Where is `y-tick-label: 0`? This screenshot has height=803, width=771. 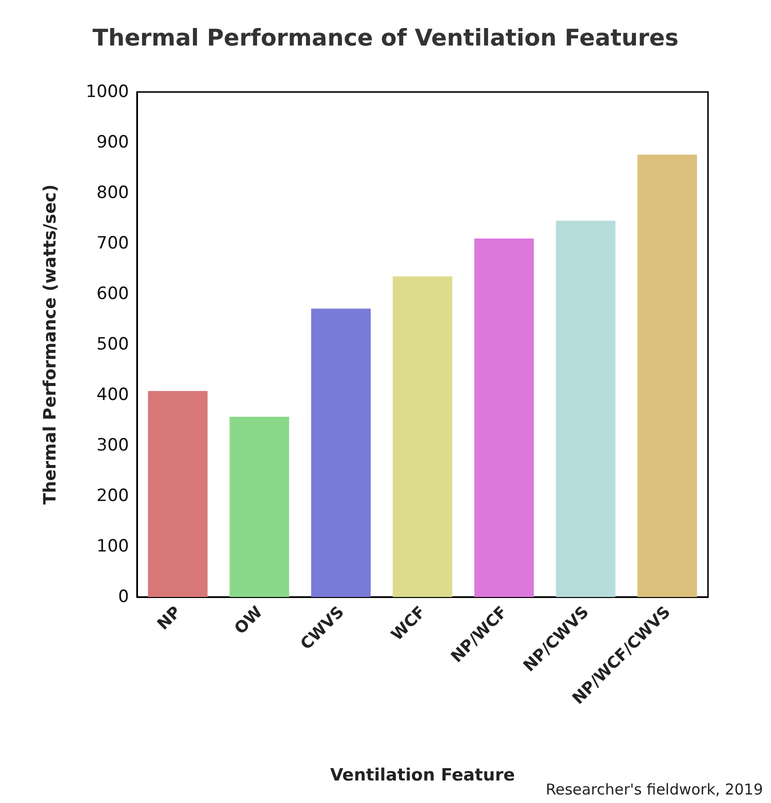 y-tick-label: 0 is located at coordinates (123, 597).